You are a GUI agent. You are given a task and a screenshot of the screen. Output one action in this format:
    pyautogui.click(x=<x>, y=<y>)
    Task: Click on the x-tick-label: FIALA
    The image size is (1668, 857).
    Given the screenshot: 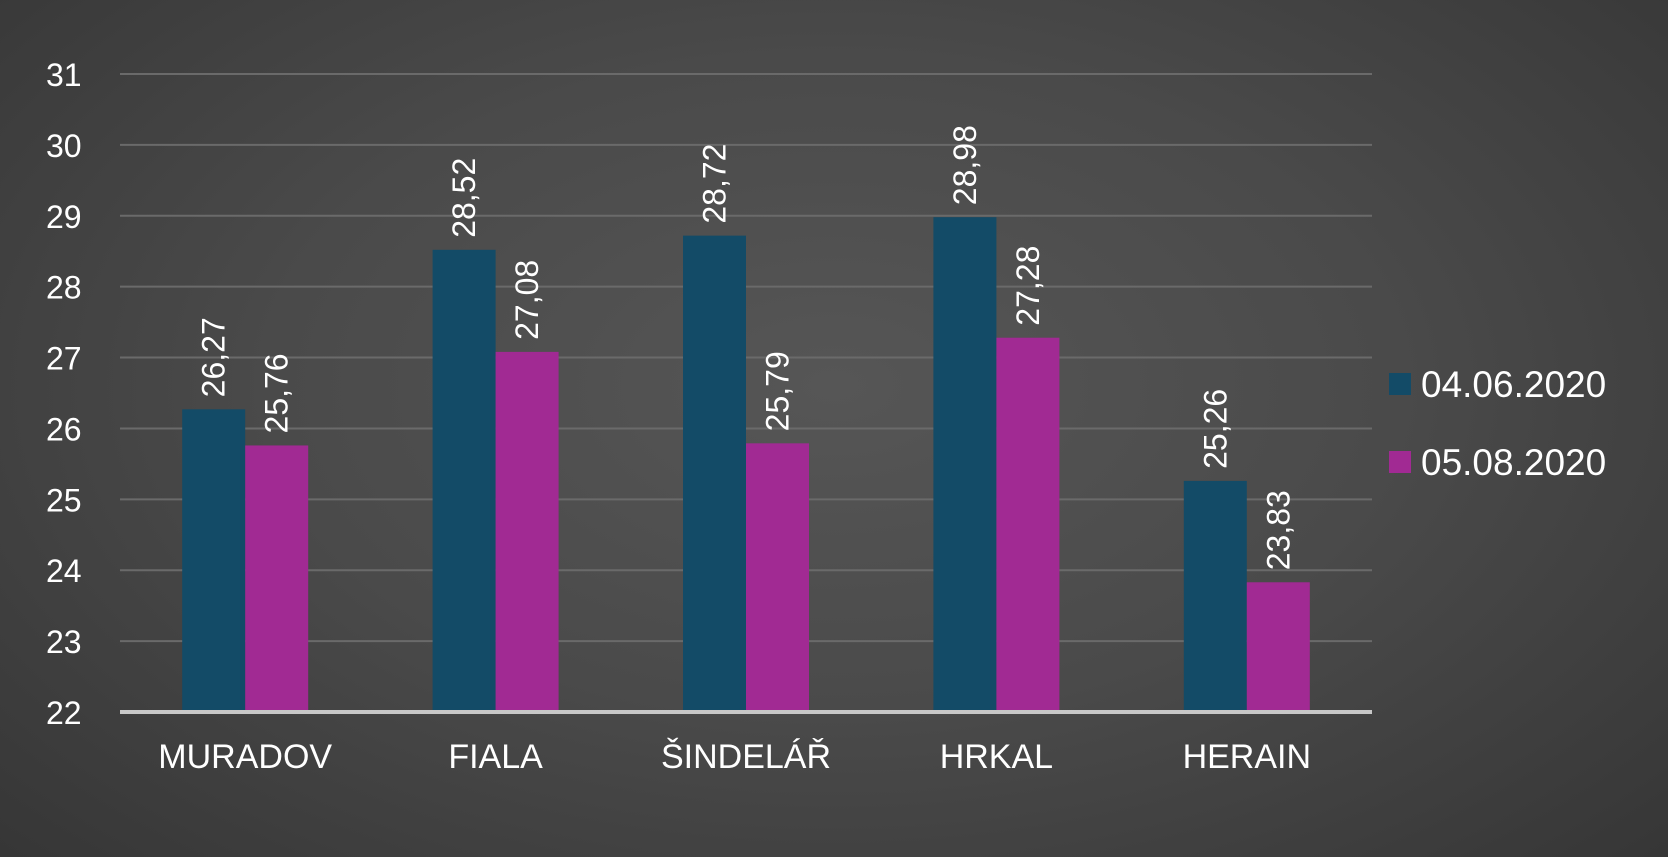 What is the action you would take?
    pyautogui.click(x=495, y=757)
    